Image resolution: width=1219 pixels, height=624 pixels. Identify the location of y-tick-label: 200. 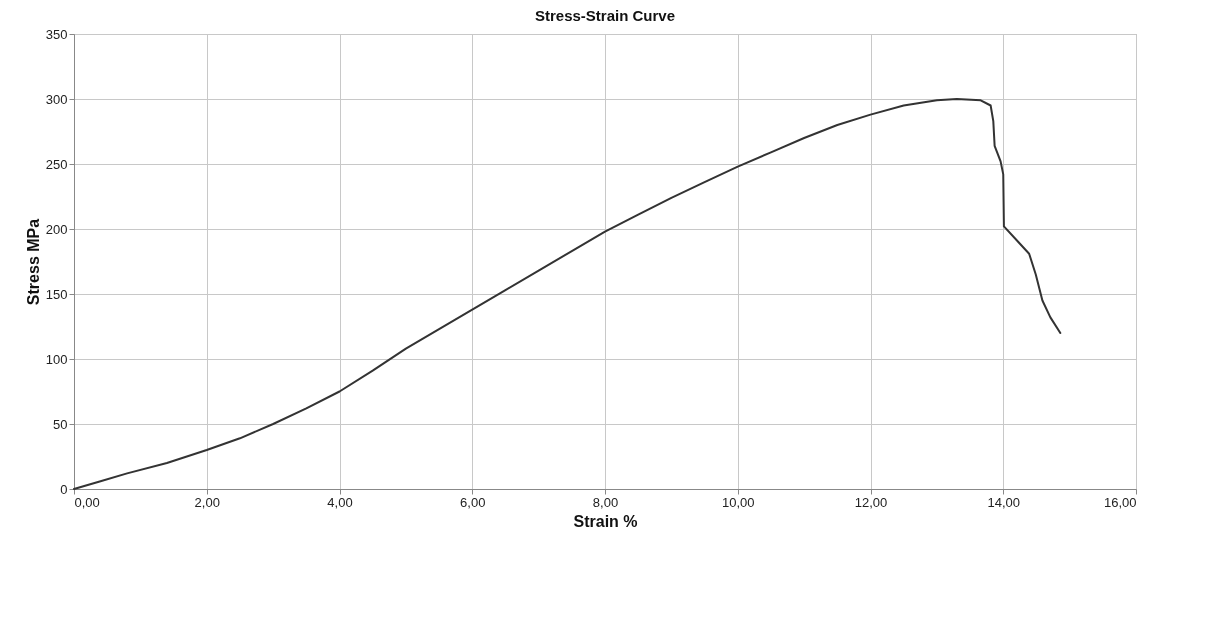
(56, 229).